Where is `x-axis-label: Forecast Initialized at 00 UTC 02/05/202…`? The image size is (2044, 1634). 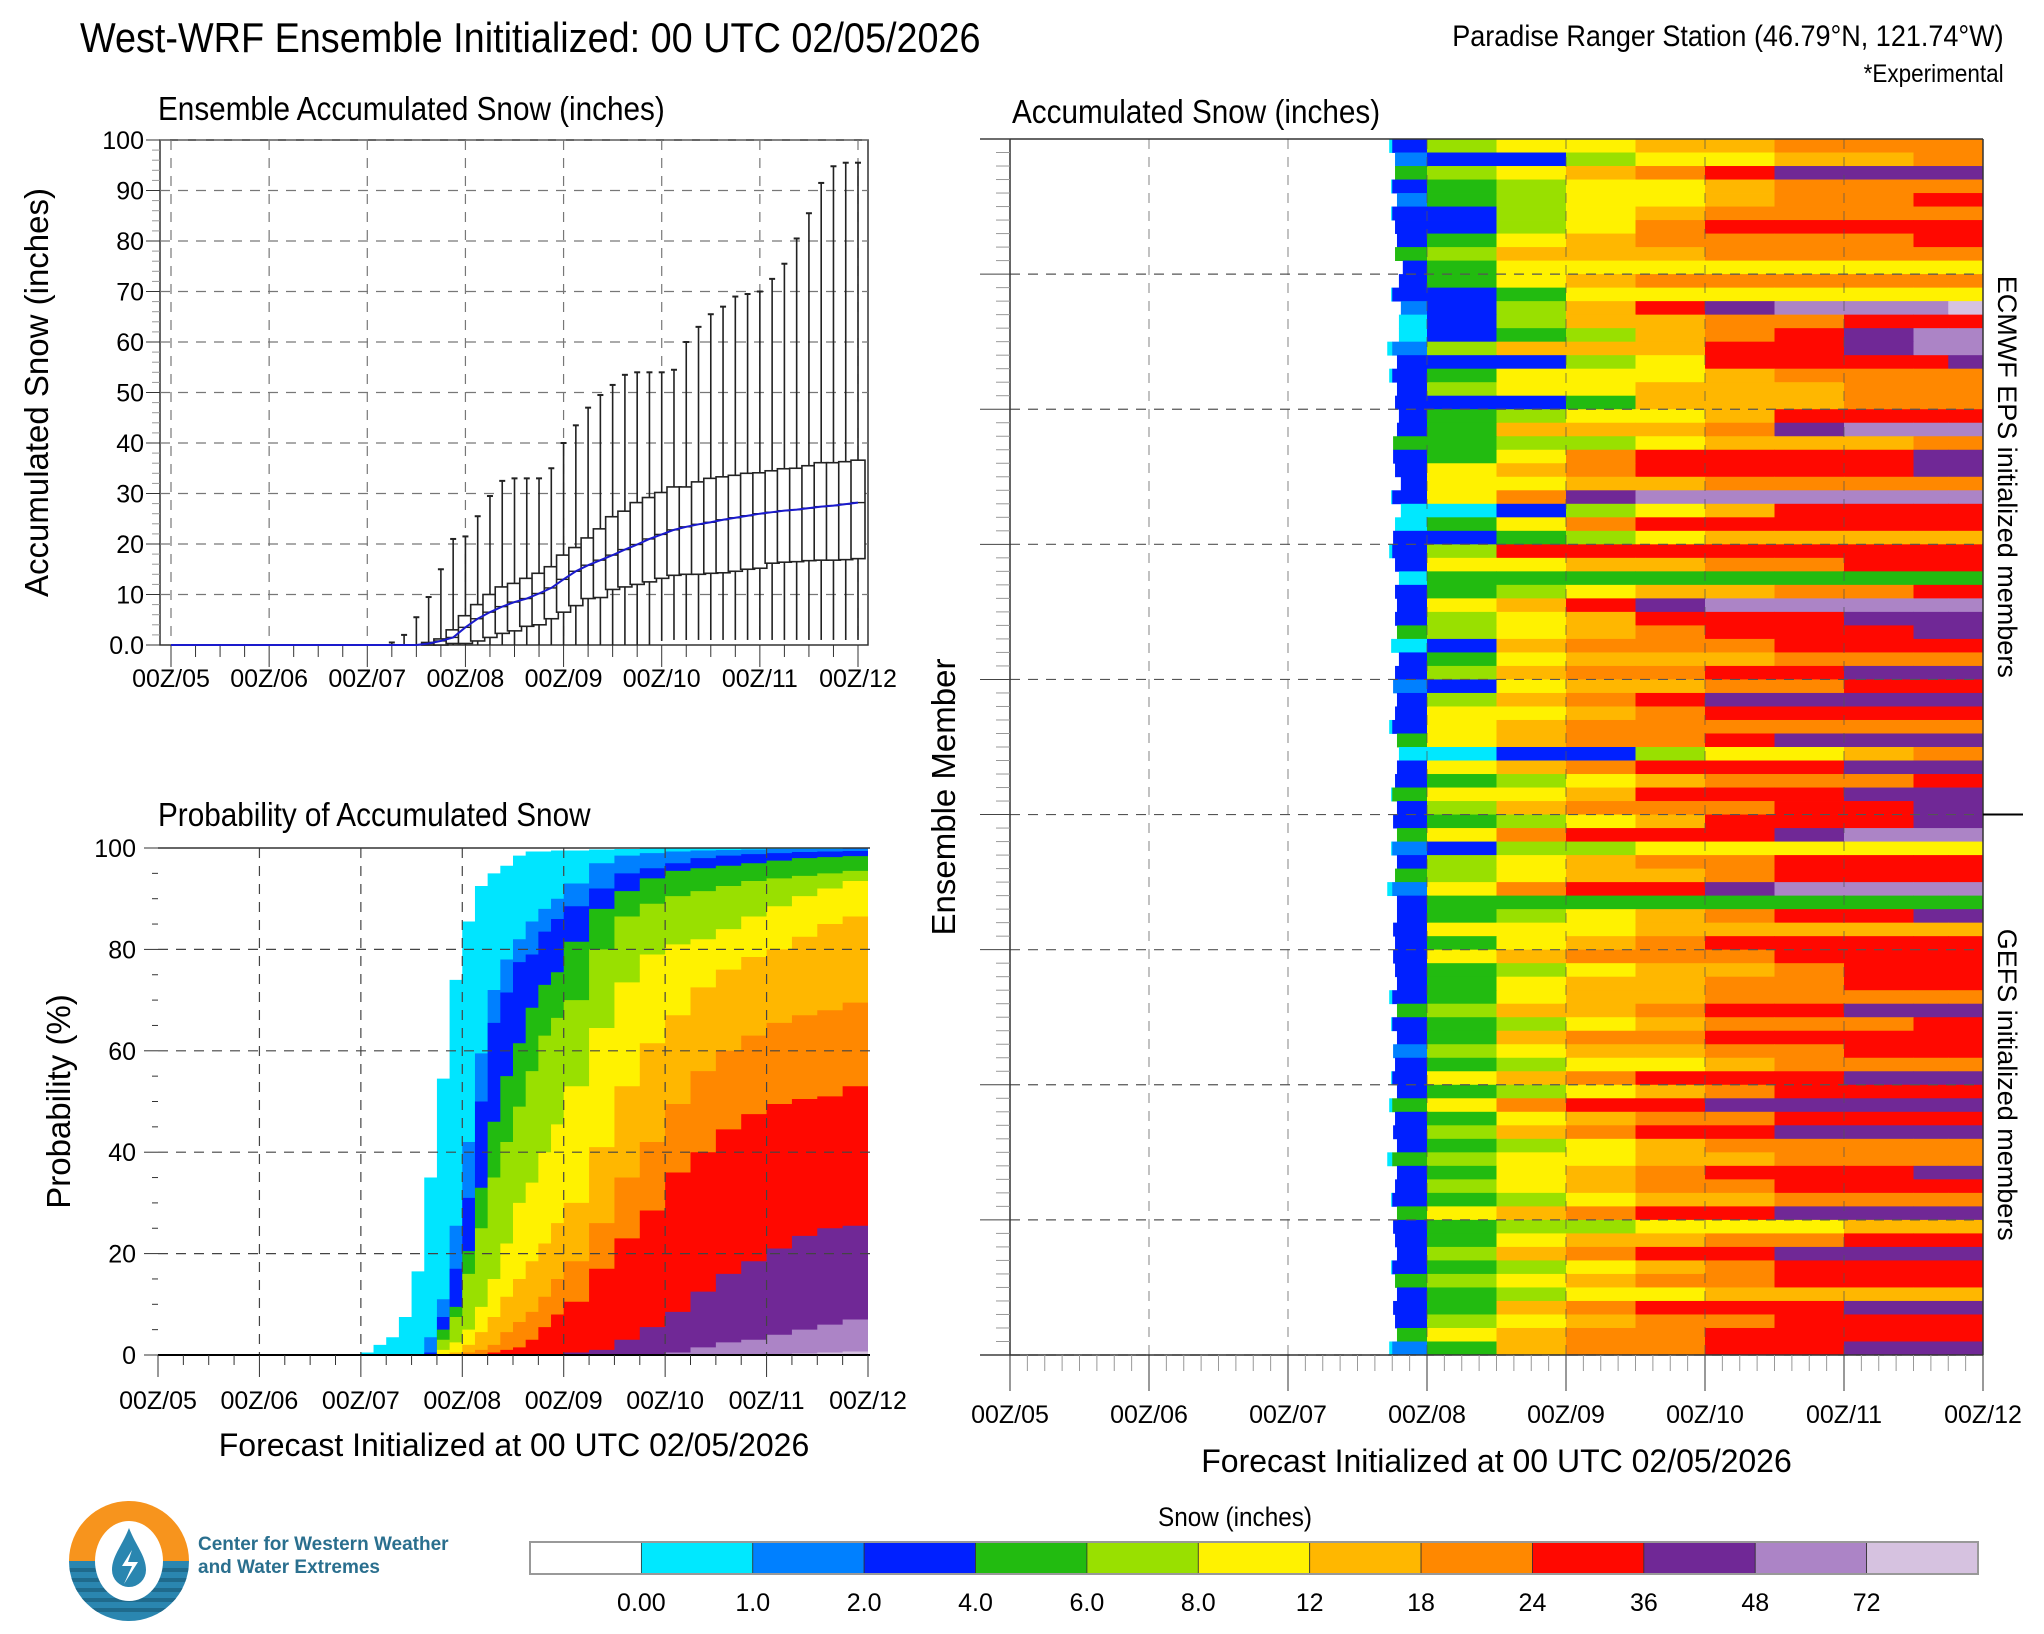
x-axis-label: Forecast Initialized at 00 UTC 02/05/202… is located at coordinates (514, 1445).